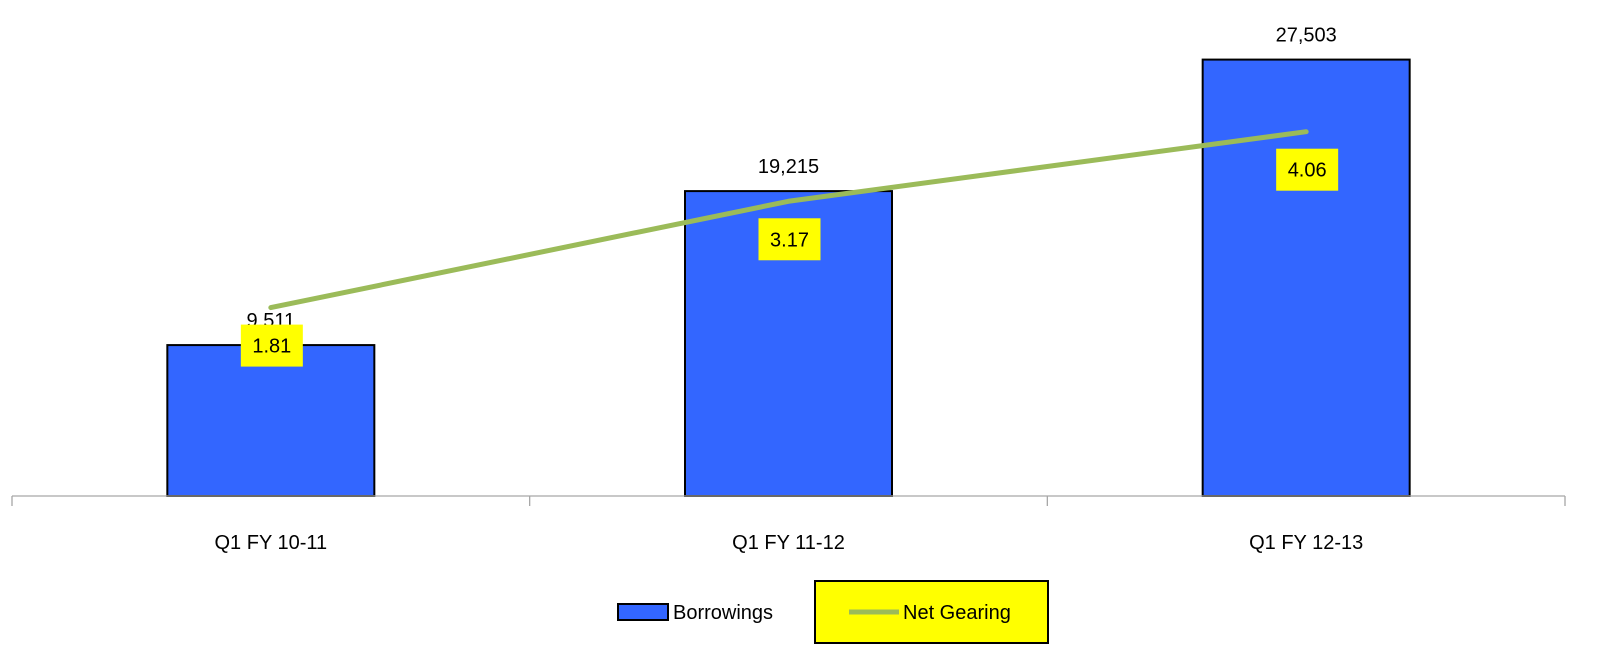  Describe the element at coordinates (1306, 36) in the screenshot. I see `bar-data-label: 27,503` at that location.